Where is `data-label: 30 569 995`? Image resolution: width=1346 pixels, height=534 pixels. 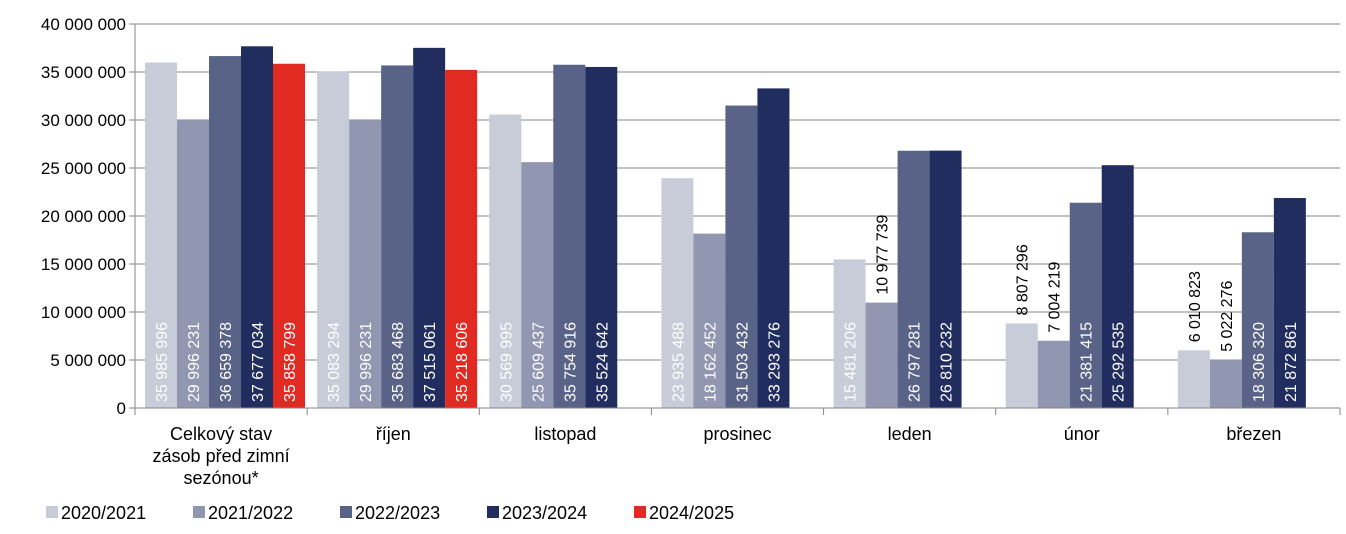 data-label: 30 569 995 is located at coordinates (506, 362).